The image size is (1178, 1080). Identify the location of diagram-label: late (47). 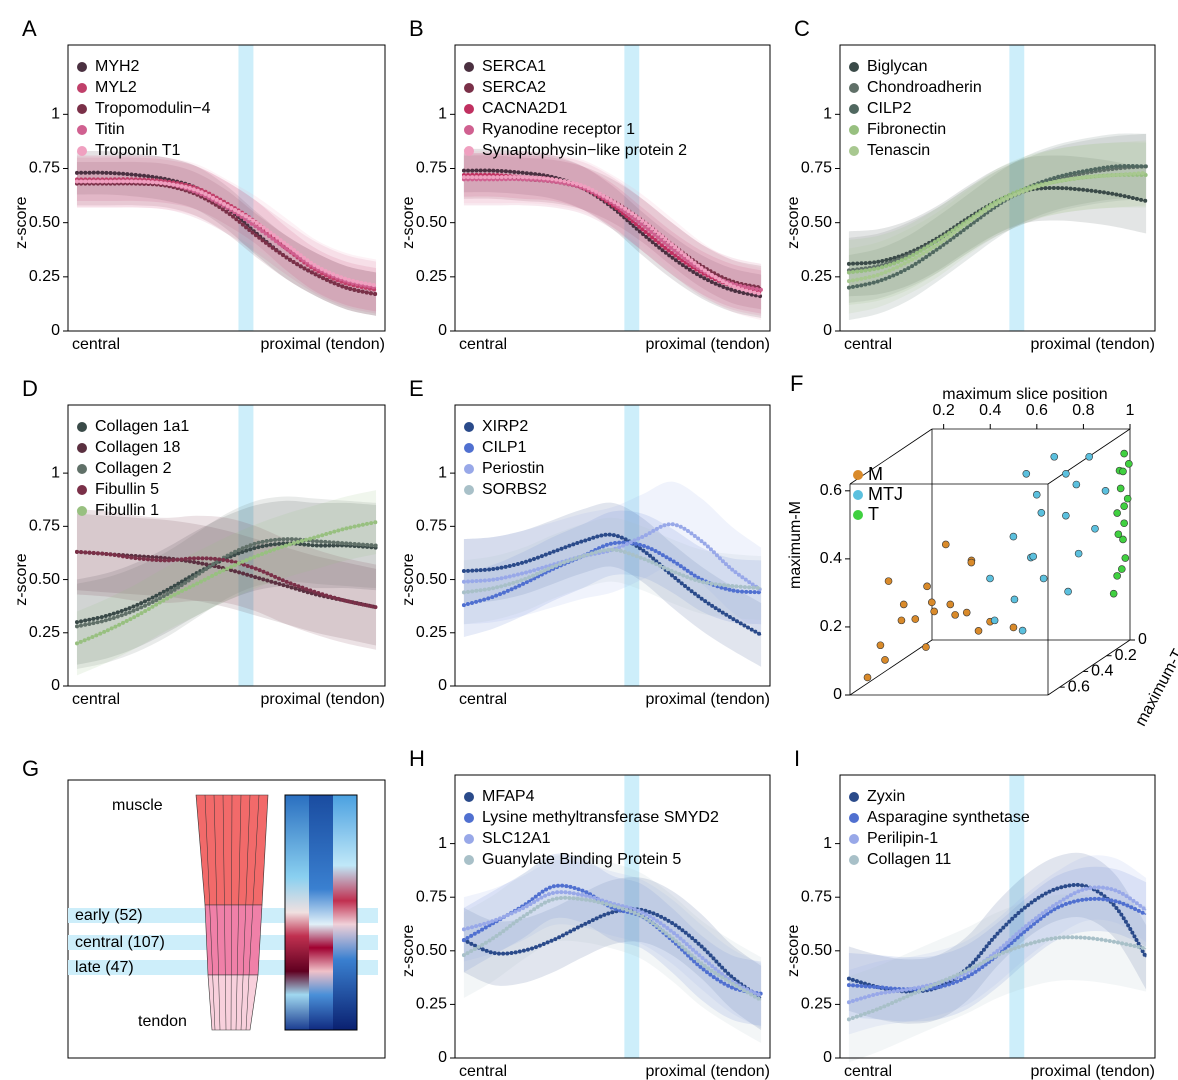
(104, 967).